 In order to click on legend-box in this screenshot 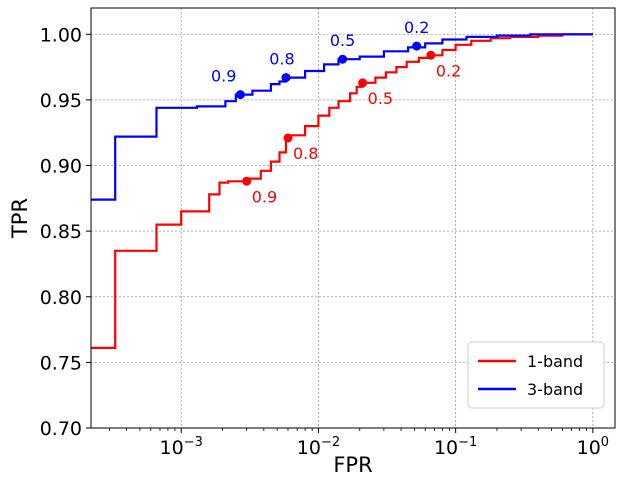, I will do `click(536, 375)`.